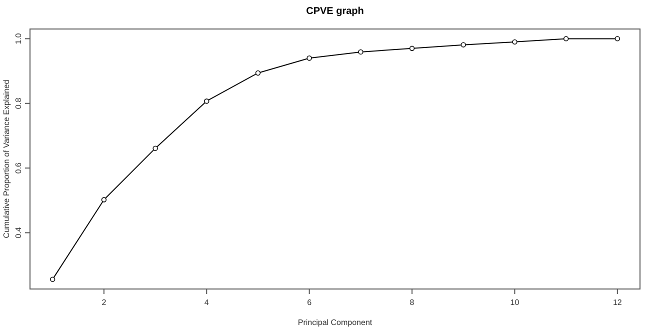 This screenshot has height=330, width=660. I want to click on x-tick-label: 4, so click(207, 302).